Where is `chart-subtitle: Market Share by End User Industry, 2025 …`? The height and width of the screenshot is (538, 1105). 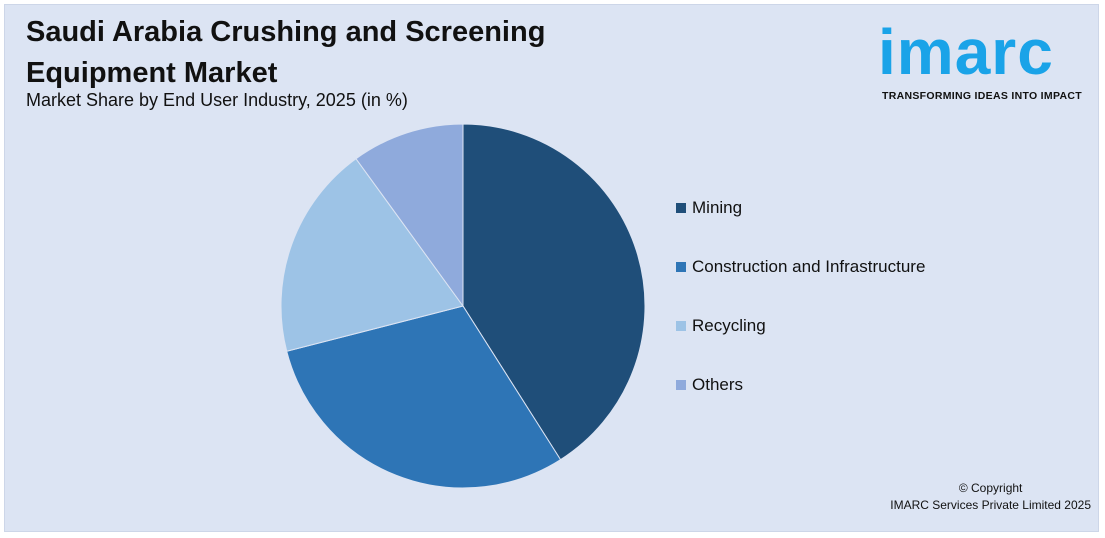 chart-subtitle: Market Share by End User Industry, 2025 … is located at coordinates (217, 100).